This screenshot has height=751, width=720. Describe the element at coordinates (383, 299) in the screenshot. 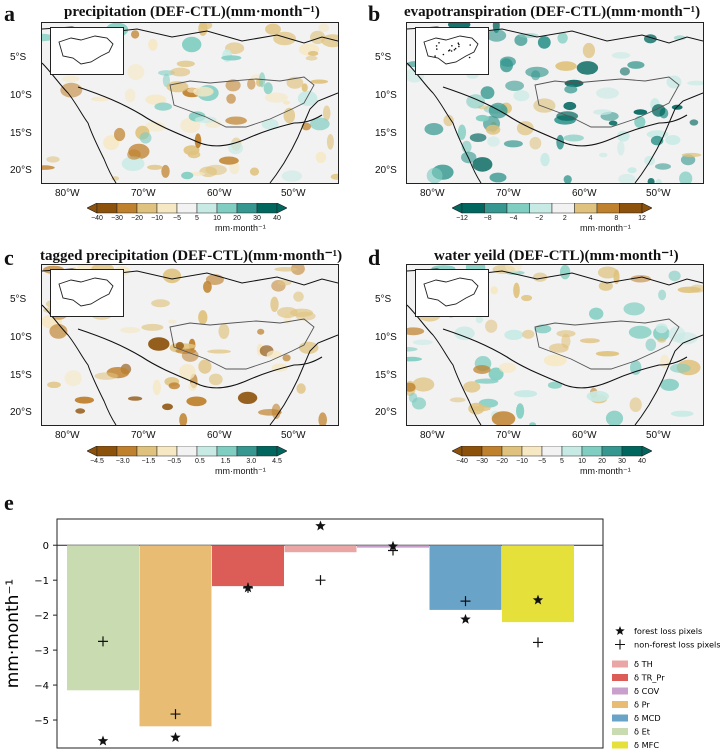

I see `lat-label: 5°S` at that location.